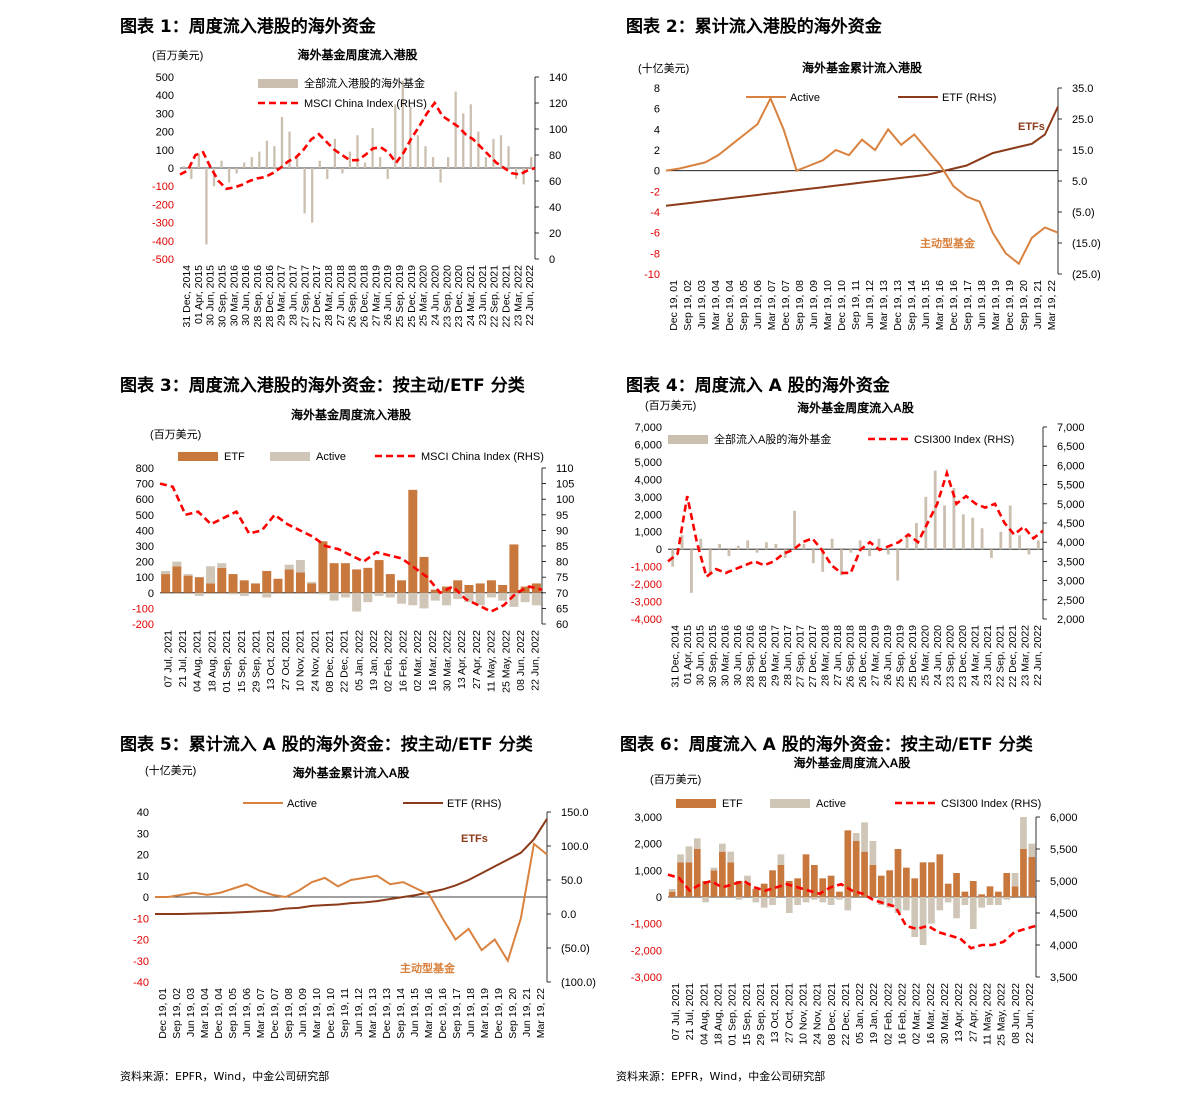 This screenshot has height=1101, width=1190. I want to click on x-tick-label: 28 Mar, 2018, so click(329, 295).